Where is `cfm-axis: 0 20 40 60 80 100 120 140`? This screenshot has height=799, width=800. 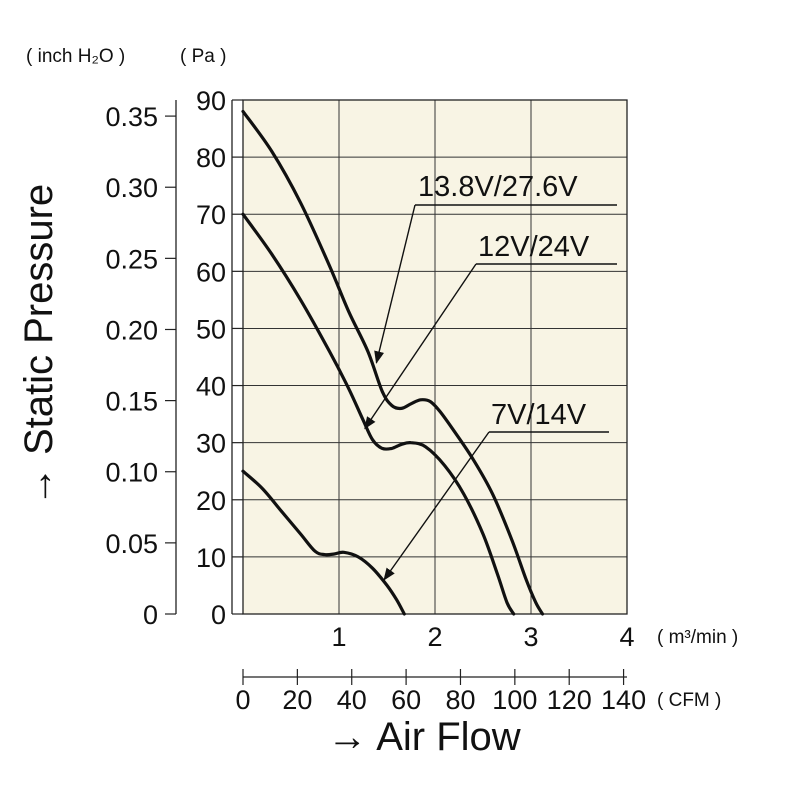 cfm-axis: 0 20 40 60 80 100 120 140 is located at coordinates (440, 692).